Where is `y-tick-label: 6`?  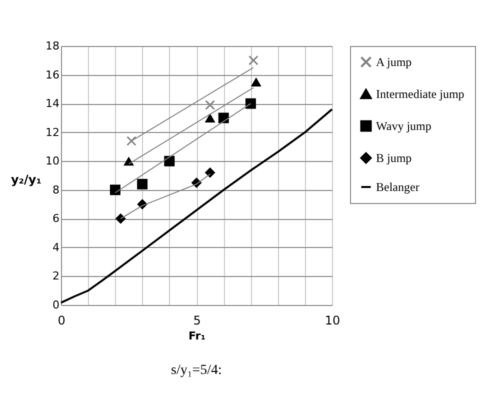
y-tick-label: 6 is located at coordinates (56, 219).